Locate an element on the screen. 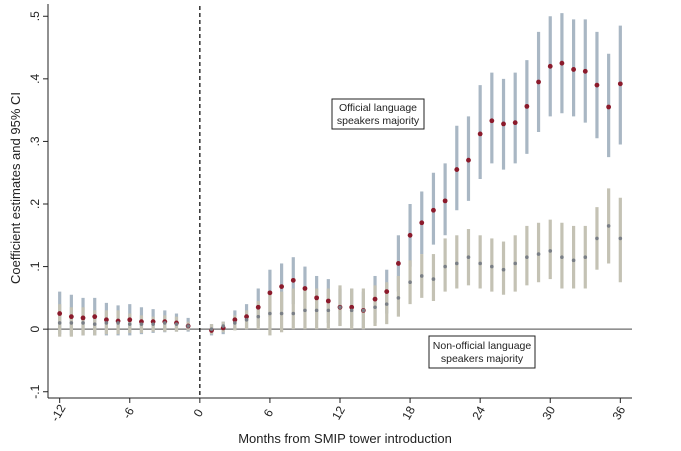 The height and width of the screenshot is (451, 681). non-official-annotation-text: speakers majority is located at coordinates (482, 359).